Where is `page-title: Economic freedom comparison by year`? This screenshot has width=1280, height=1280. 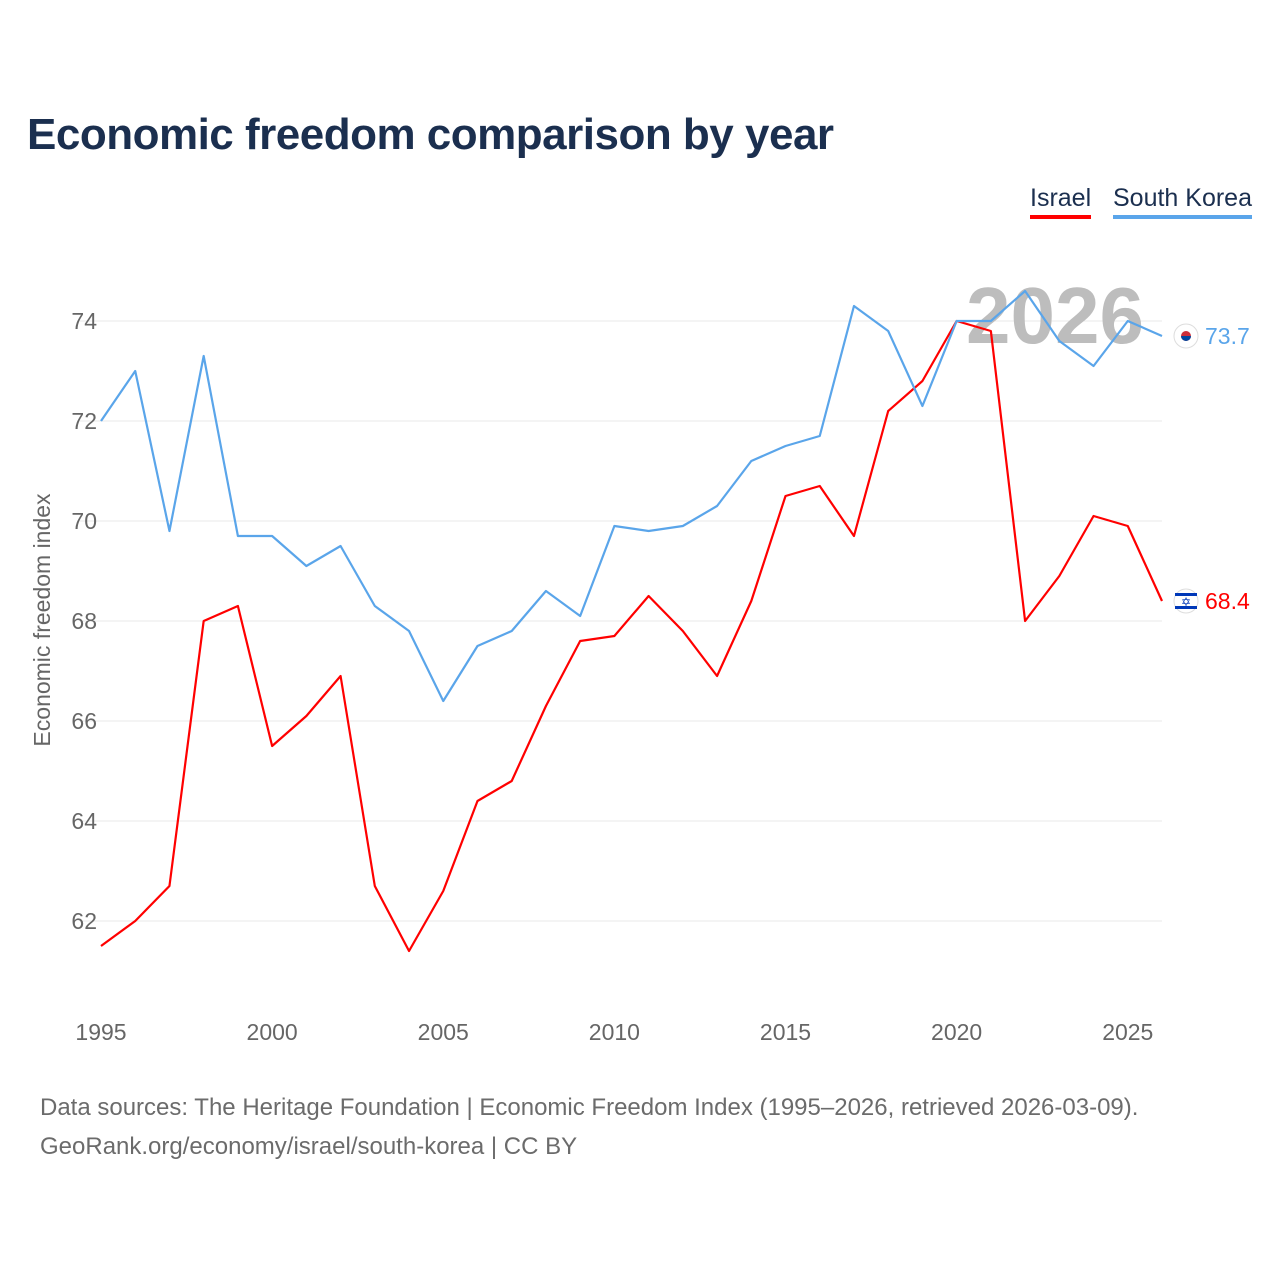 page-title: Economic freedom comparison by year is located at coordinates (430, 134).